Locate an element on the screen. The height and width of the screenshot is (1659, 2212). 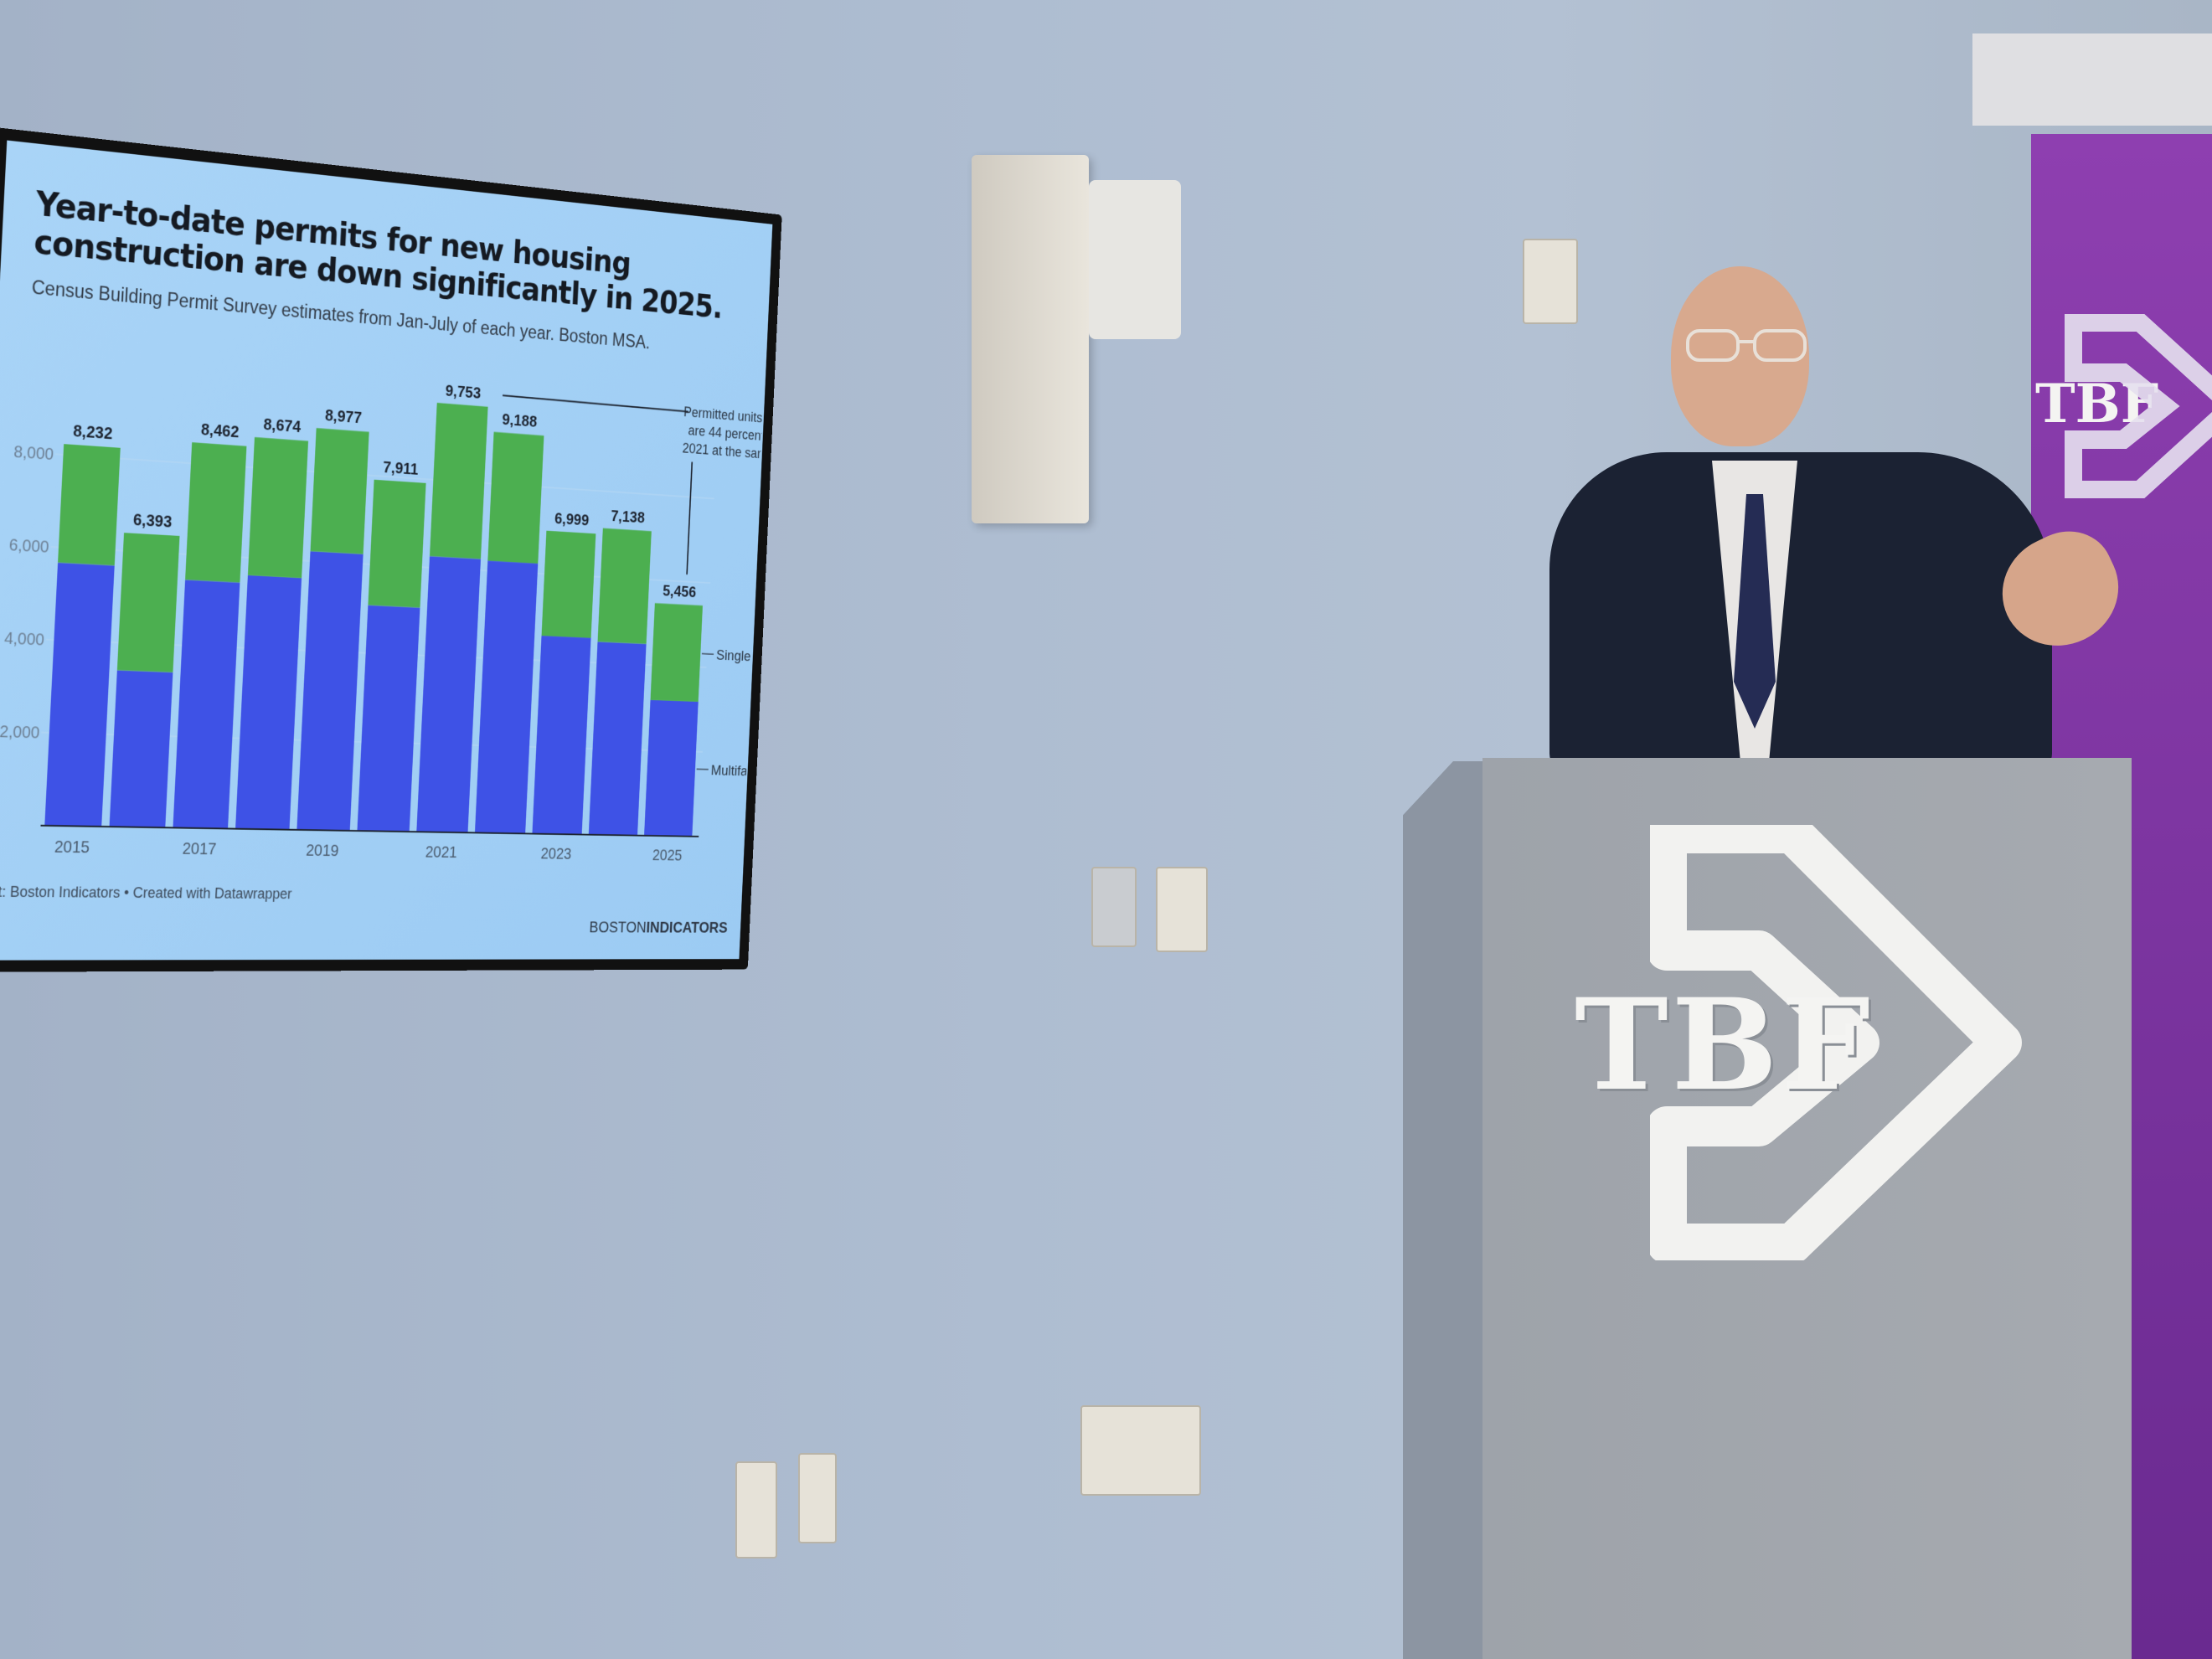
wall-control-plate is located at coordinates (1182, 909).